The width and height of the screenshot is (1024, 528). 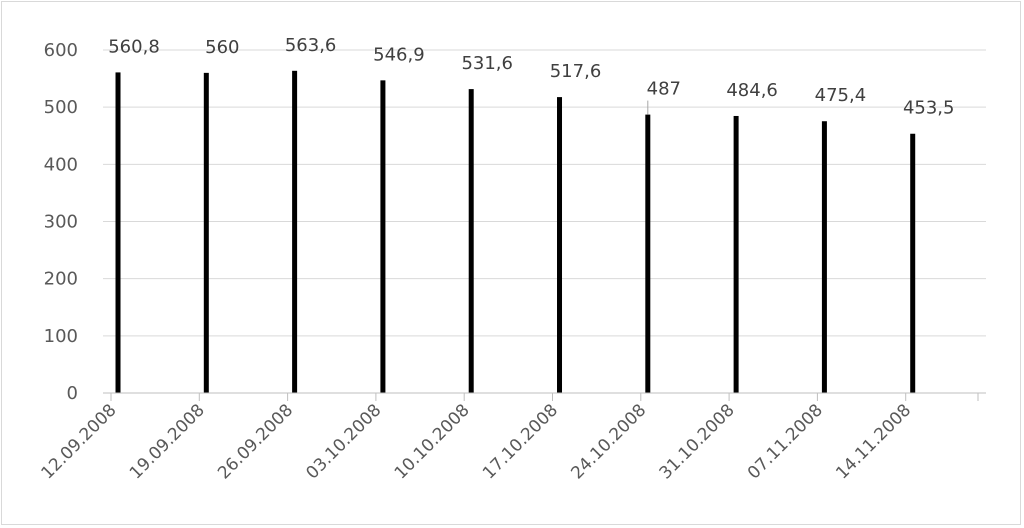 I want to click on x-tick-label: 07.11.2008, so click(x=785, y=441).